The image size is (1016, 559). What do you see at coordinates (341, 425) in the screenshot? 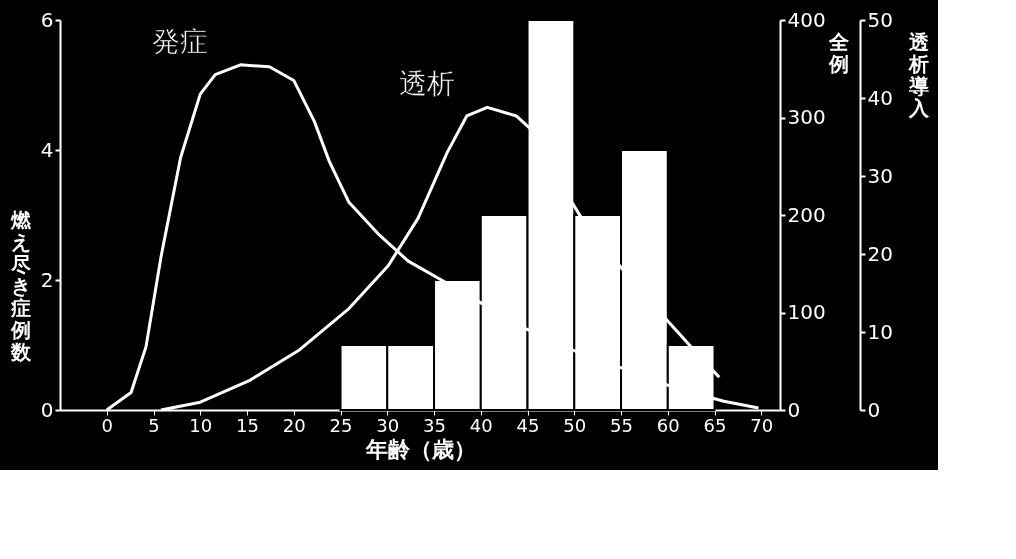
I see `x-tick-label: 25` at bounding box center [341, 425].